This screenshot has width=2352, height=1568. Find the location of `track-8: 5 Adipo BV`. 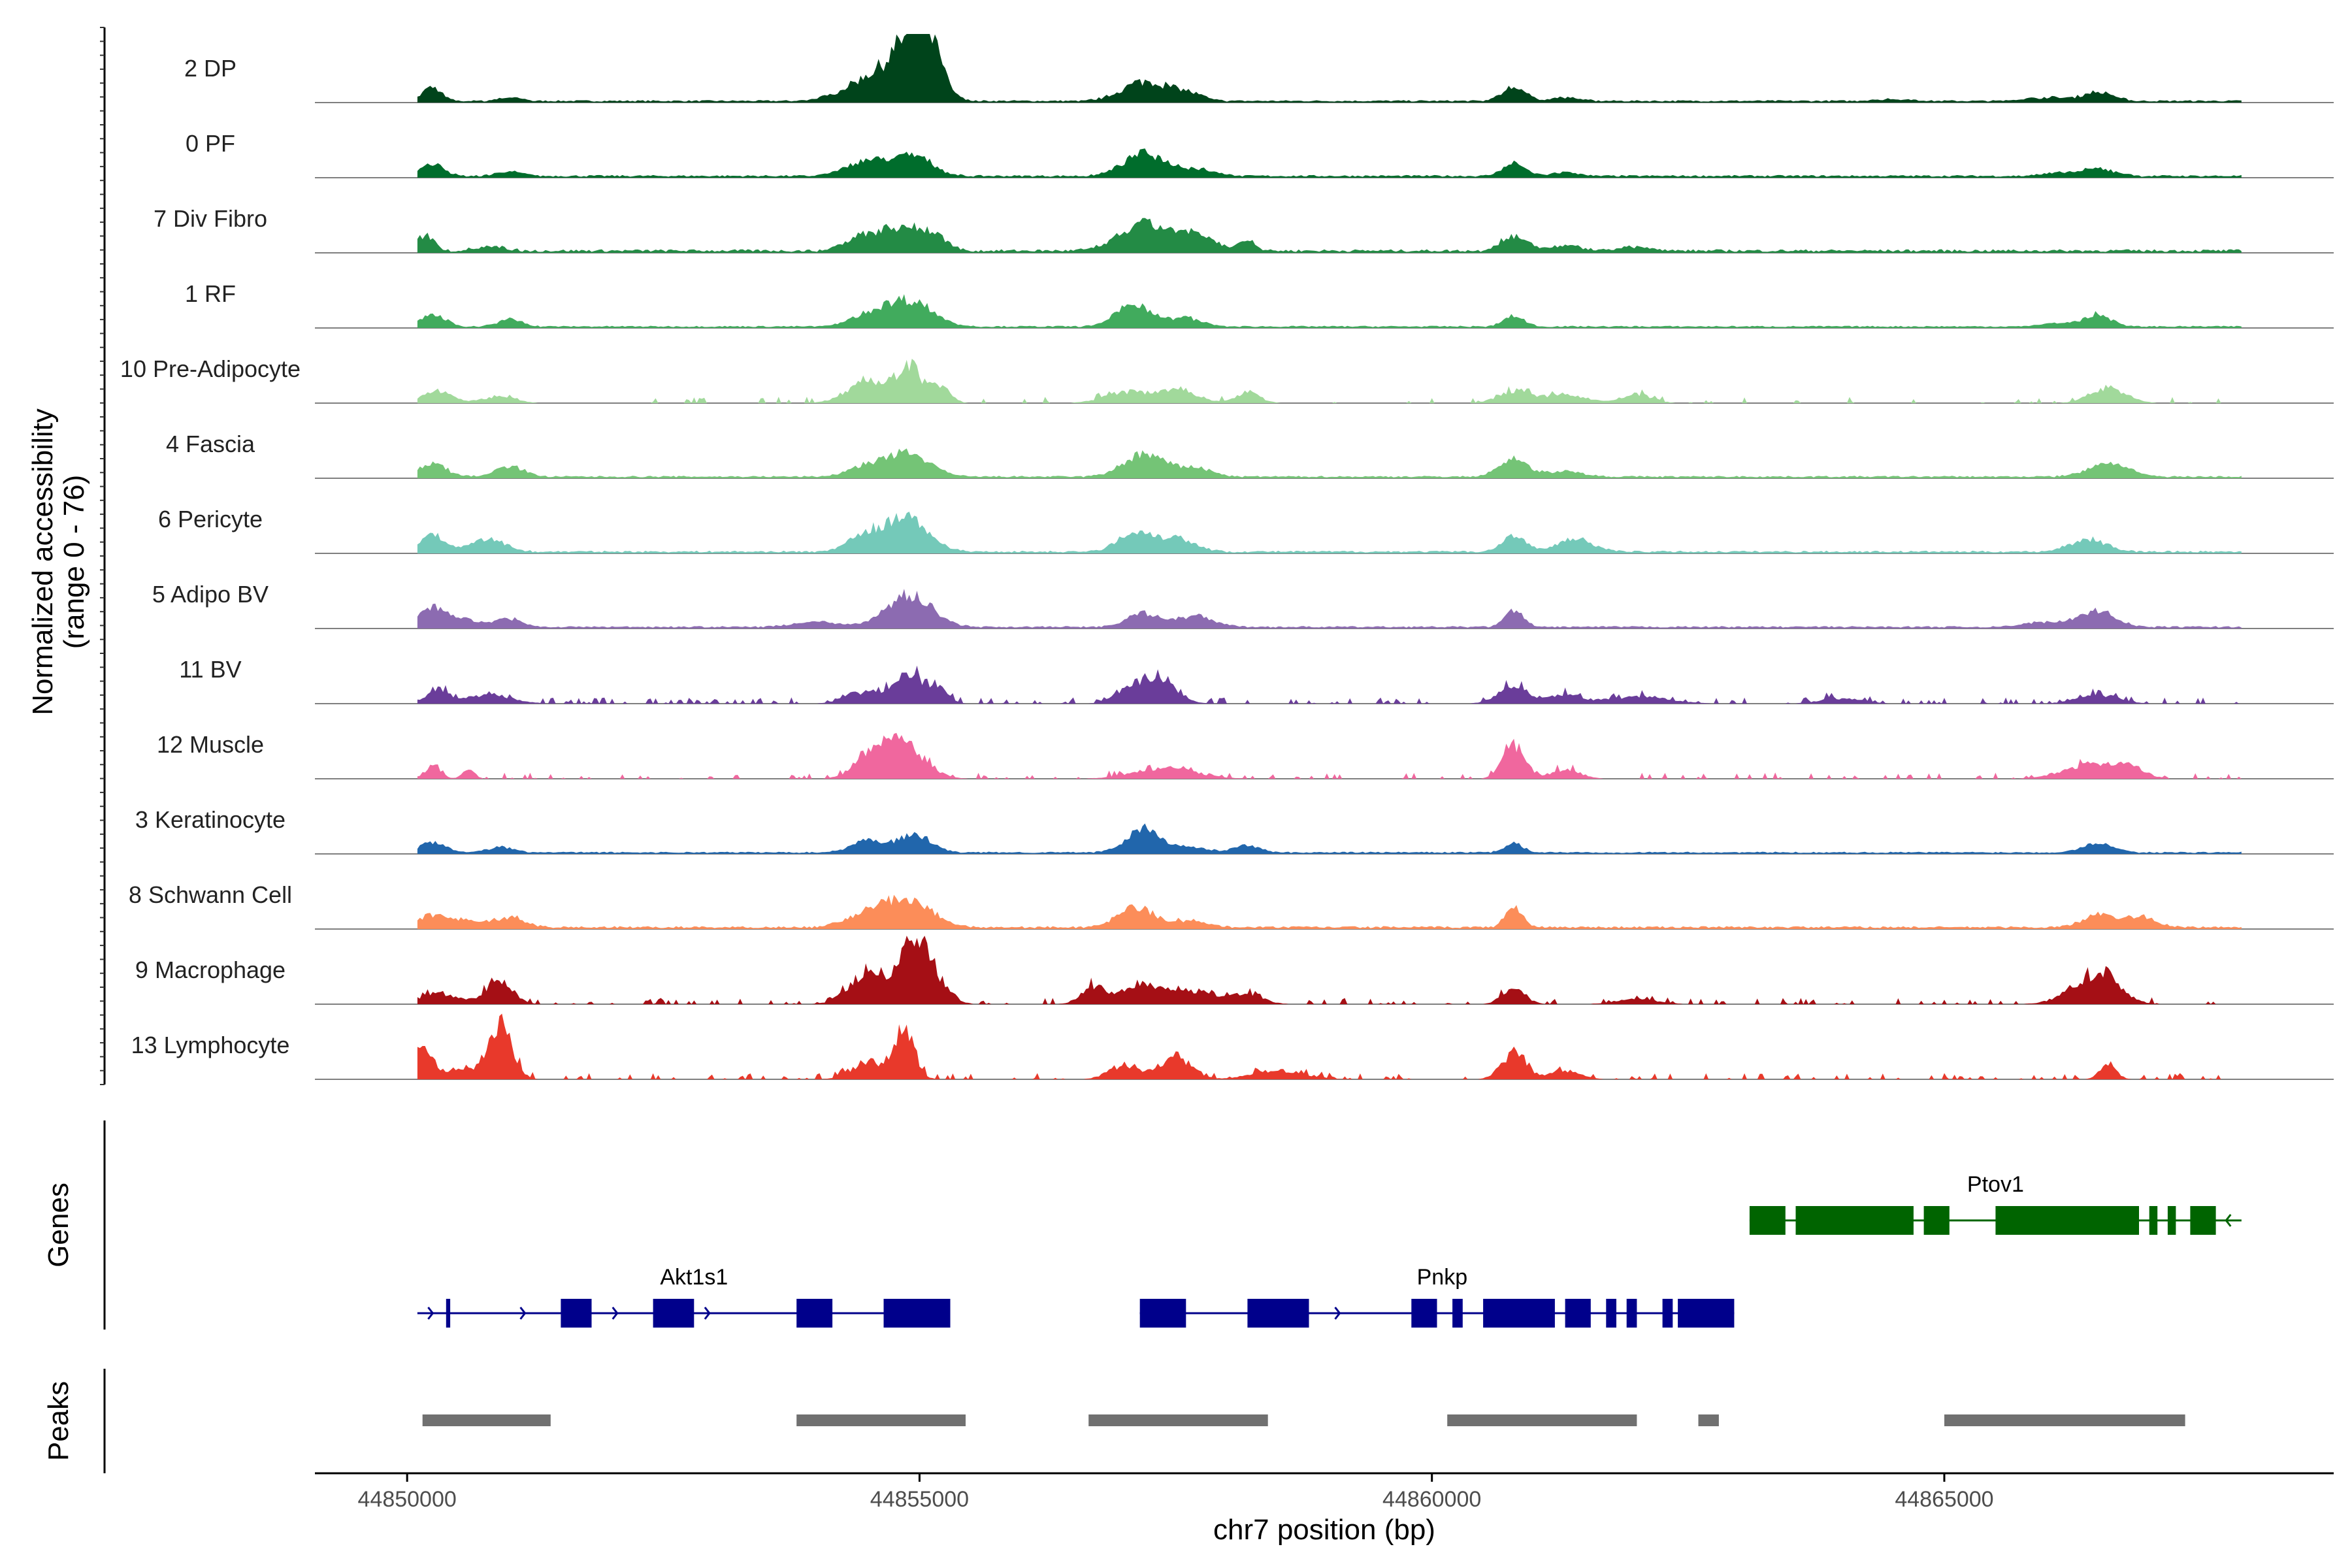

track-8: 5 Adipo BV is located at coordinates (1243, 605).